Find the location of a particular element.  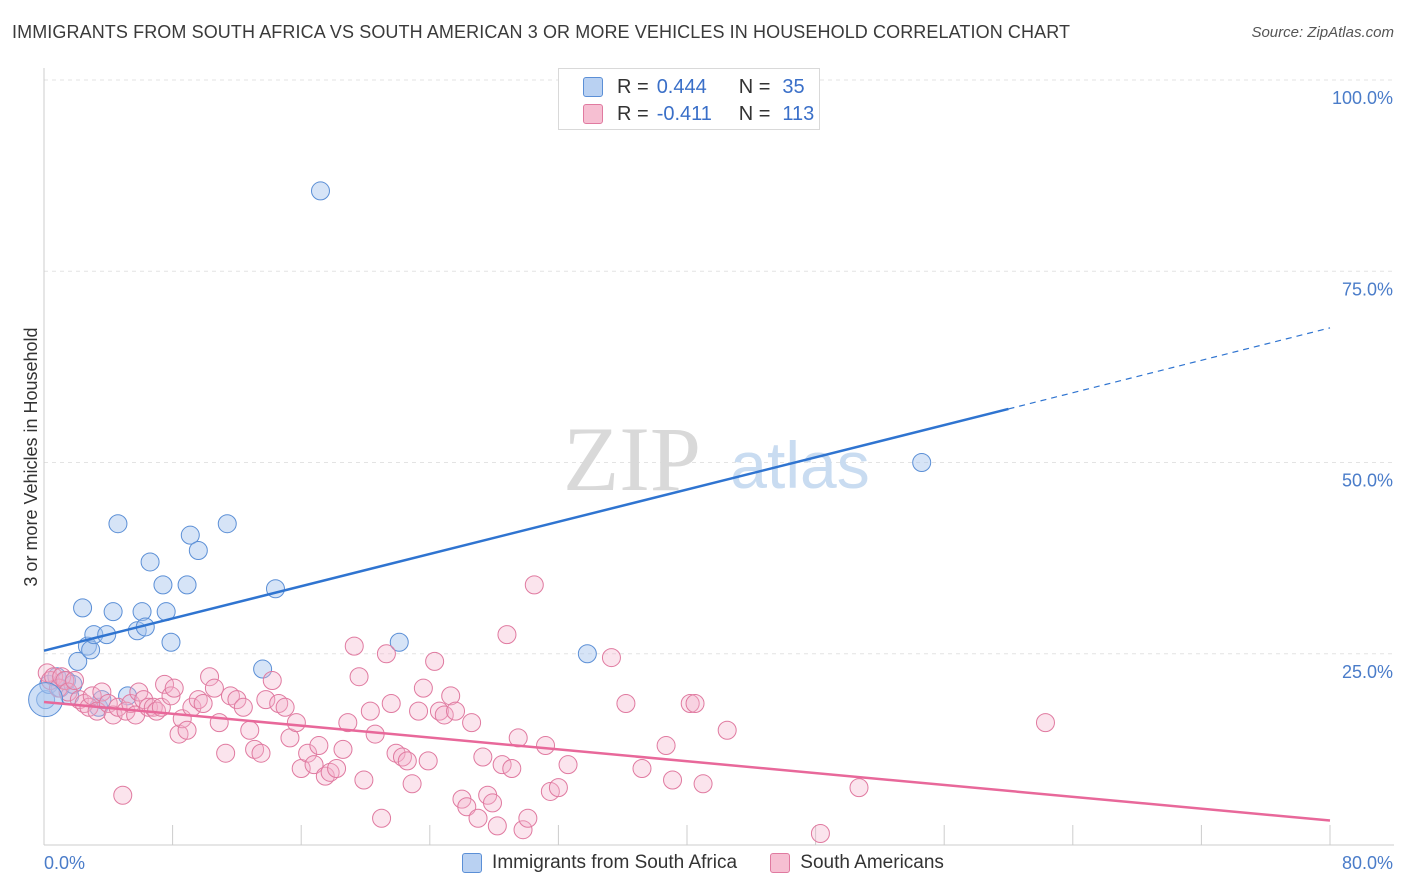

trend-line-south-americans is located at coordinates (687, 761).